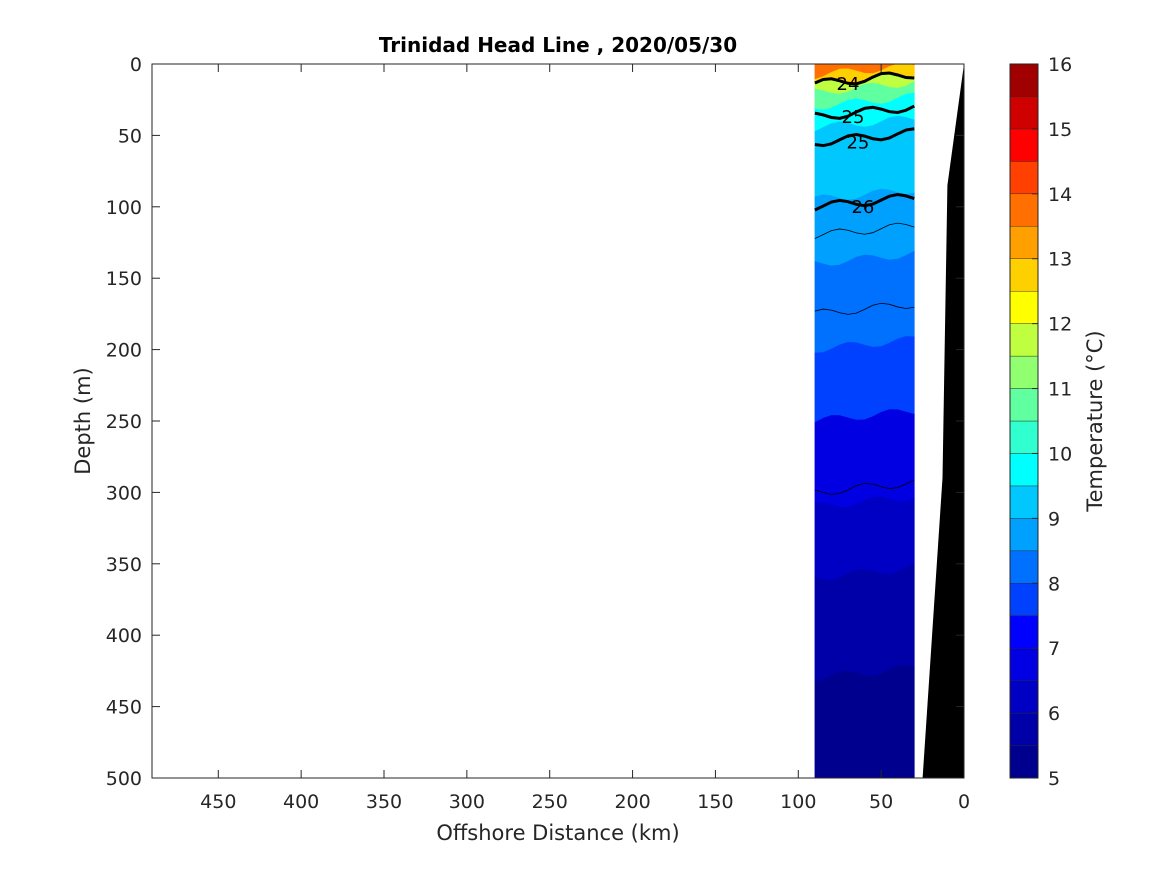  I want to click on y-tick-label: 350, so click(124, 565).